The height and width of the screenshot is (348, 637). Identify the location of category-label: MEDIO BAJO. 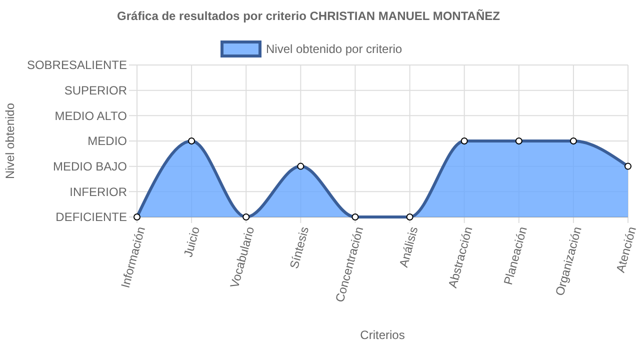
(89, 167).